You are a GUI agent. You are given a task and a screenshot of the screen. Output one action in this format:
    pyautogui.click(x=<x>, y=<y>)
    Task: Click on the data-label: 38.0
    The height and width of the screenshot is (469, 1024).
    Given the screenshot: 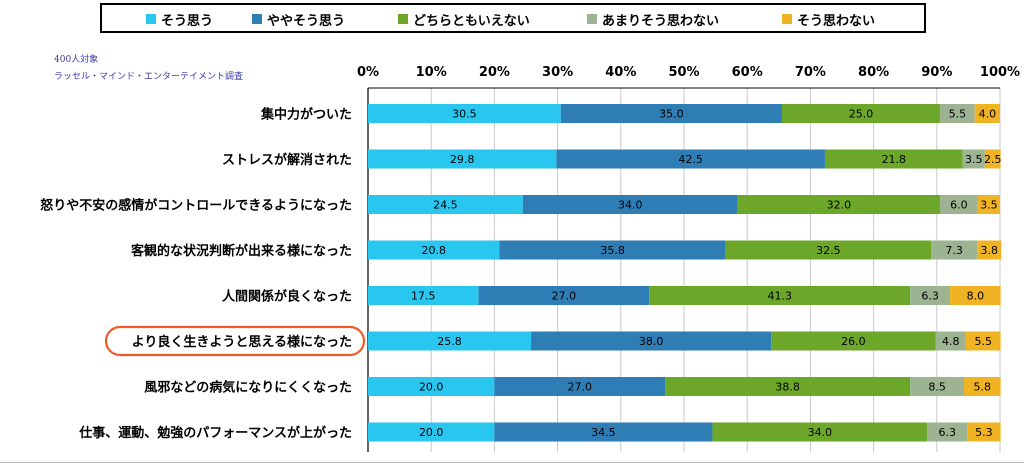 What is the action you would take?
    pyautogui.click(x=651, y=341)
    